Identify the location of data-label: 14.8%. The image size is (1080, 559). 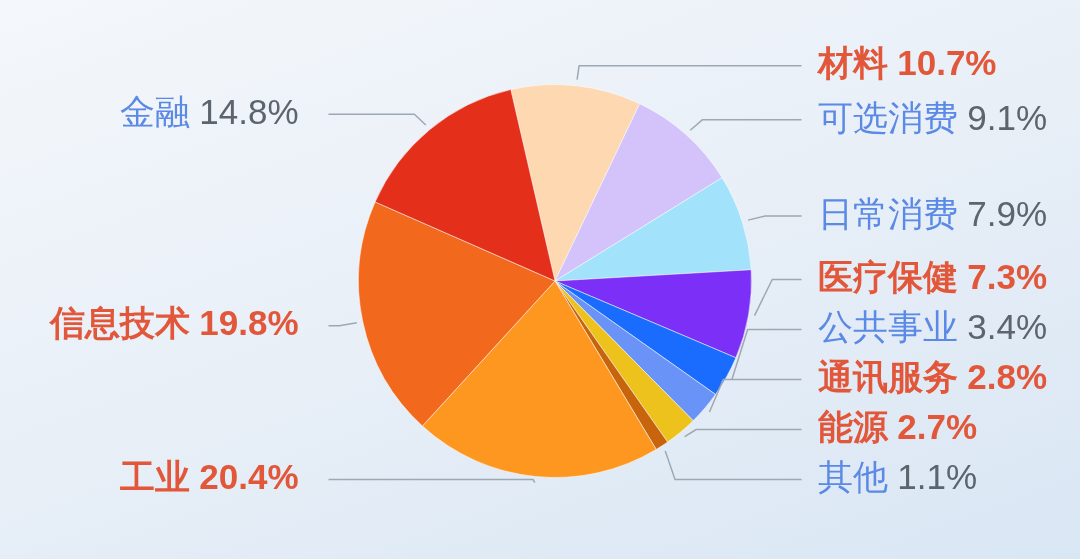
(249, 111).